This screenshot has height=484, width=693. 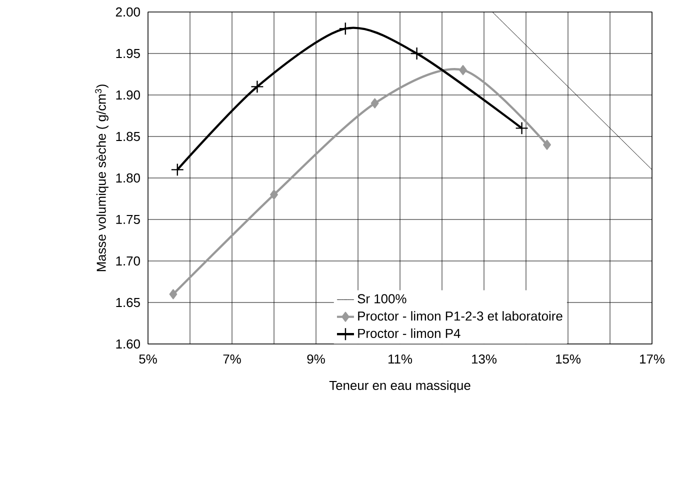 I want to click on x-axis-title: Teneur en eau massique, so click(x=399, y=386).